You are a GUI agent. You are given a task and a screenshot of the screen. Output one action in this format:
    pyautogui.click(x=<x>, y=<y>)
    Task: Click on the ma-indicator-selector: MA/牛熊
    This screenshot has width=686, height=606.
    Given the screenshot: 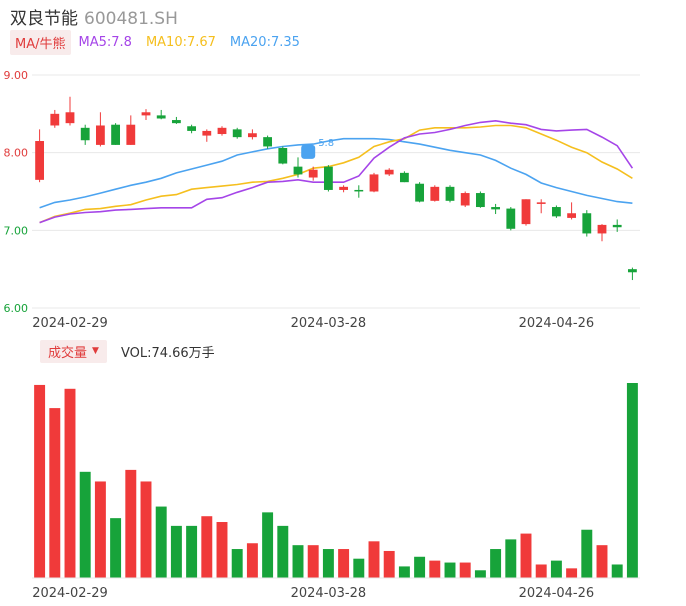 What is the action you would take?
    pyautogui.click(x=40, y=42)
    